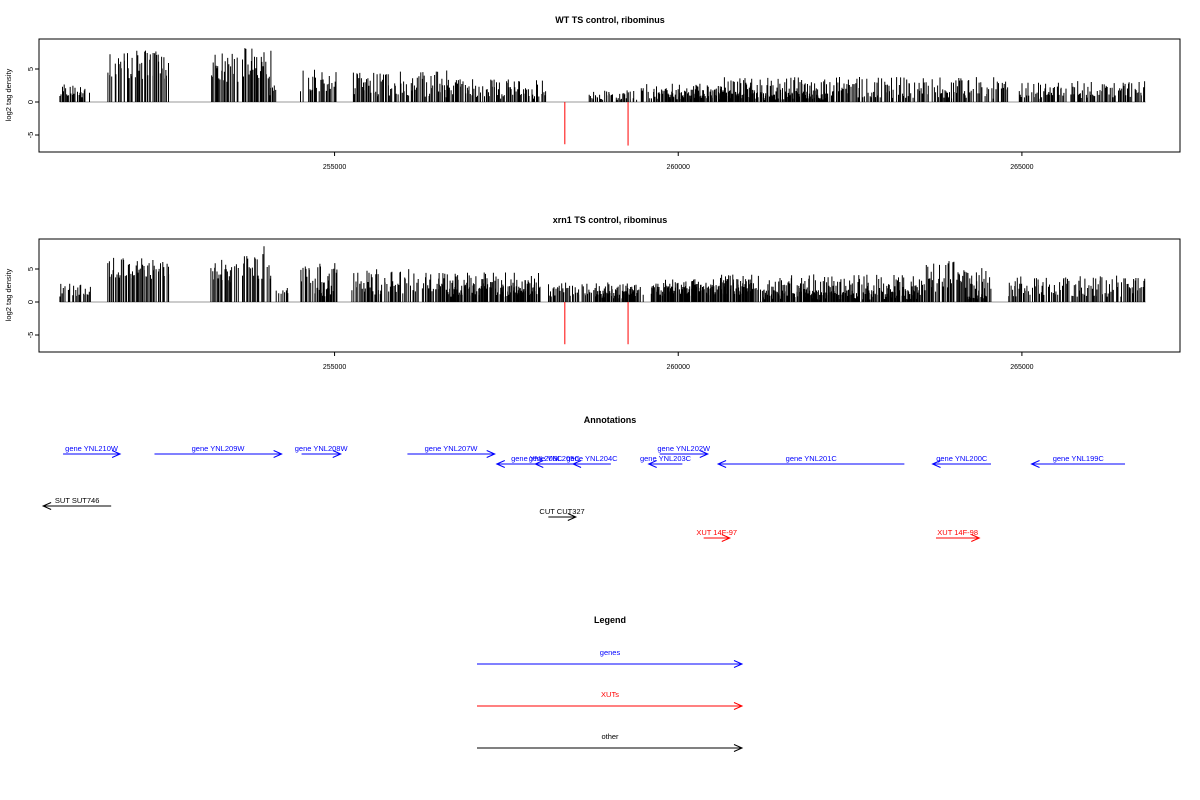 Image resolution: width=1200 pixels, height=800 pixels. What do you see at coordinates (8, 94) in the screenshot?
I see `wt-panel-ylabel: log2 tag density` at bounding box center [8, 94].